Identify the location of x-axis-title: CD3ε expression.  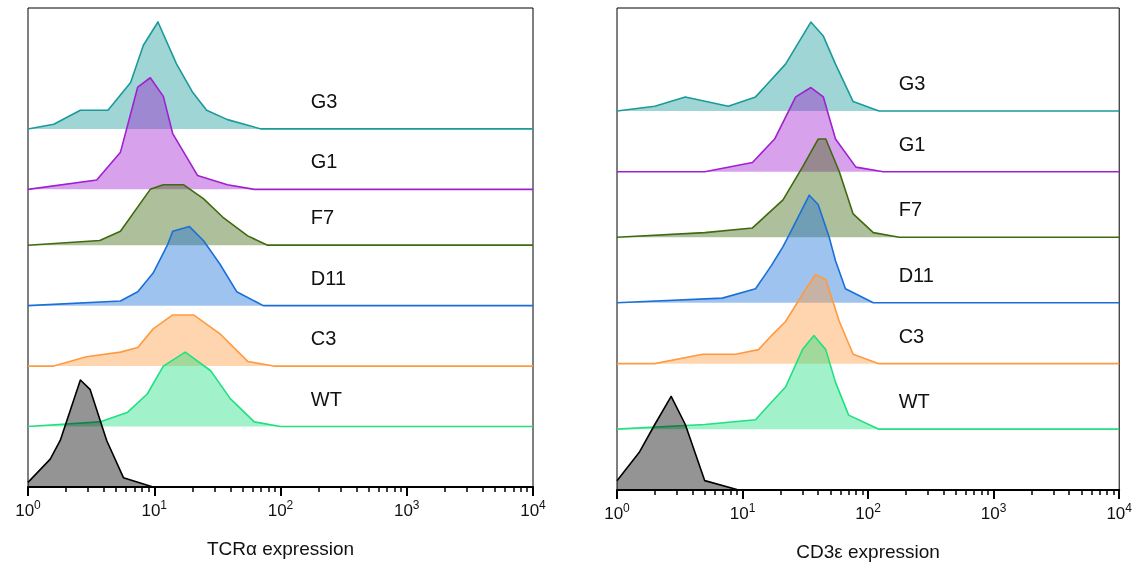
(868, 551).